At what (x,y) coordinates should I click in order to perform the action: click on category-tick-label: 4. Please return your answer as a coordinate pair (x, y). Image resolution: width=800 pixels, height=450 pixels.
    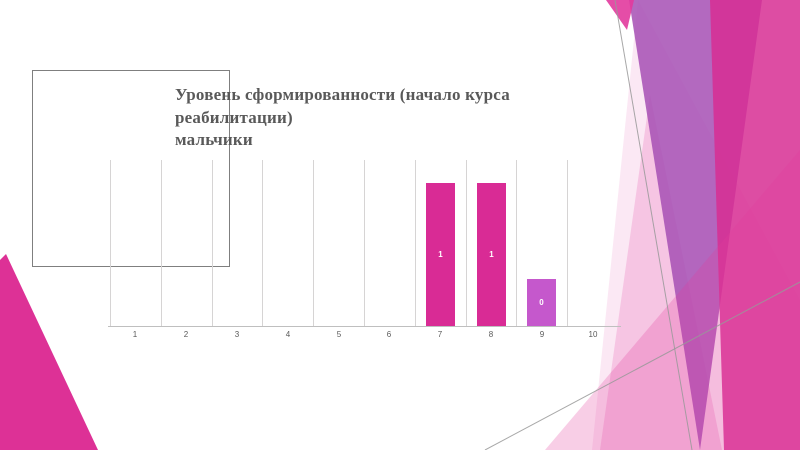
    Looking at the image, I should click on (288, 334).